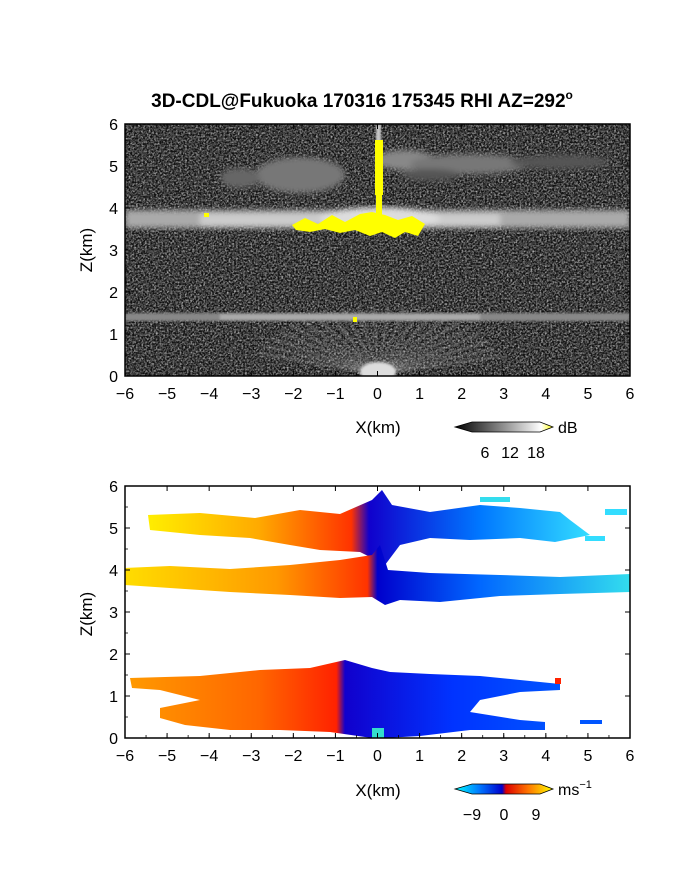 The image size is (680, 880). What do you see at coordinates (415, 171) in the screenshot?
I see `upper-cloud-layer` at bounding box center [415, 171].